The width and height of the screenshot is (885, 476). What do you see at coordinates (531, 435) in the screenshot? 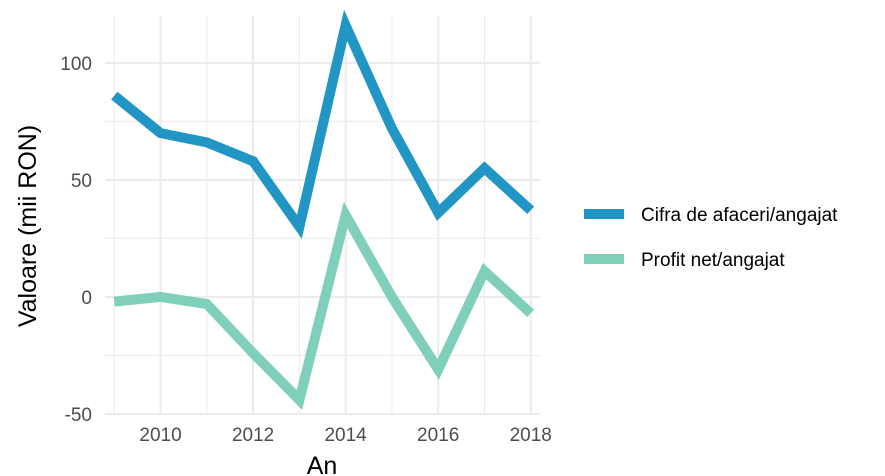
I see `x-tick-label: 2018` at bounding box center [531, 435].